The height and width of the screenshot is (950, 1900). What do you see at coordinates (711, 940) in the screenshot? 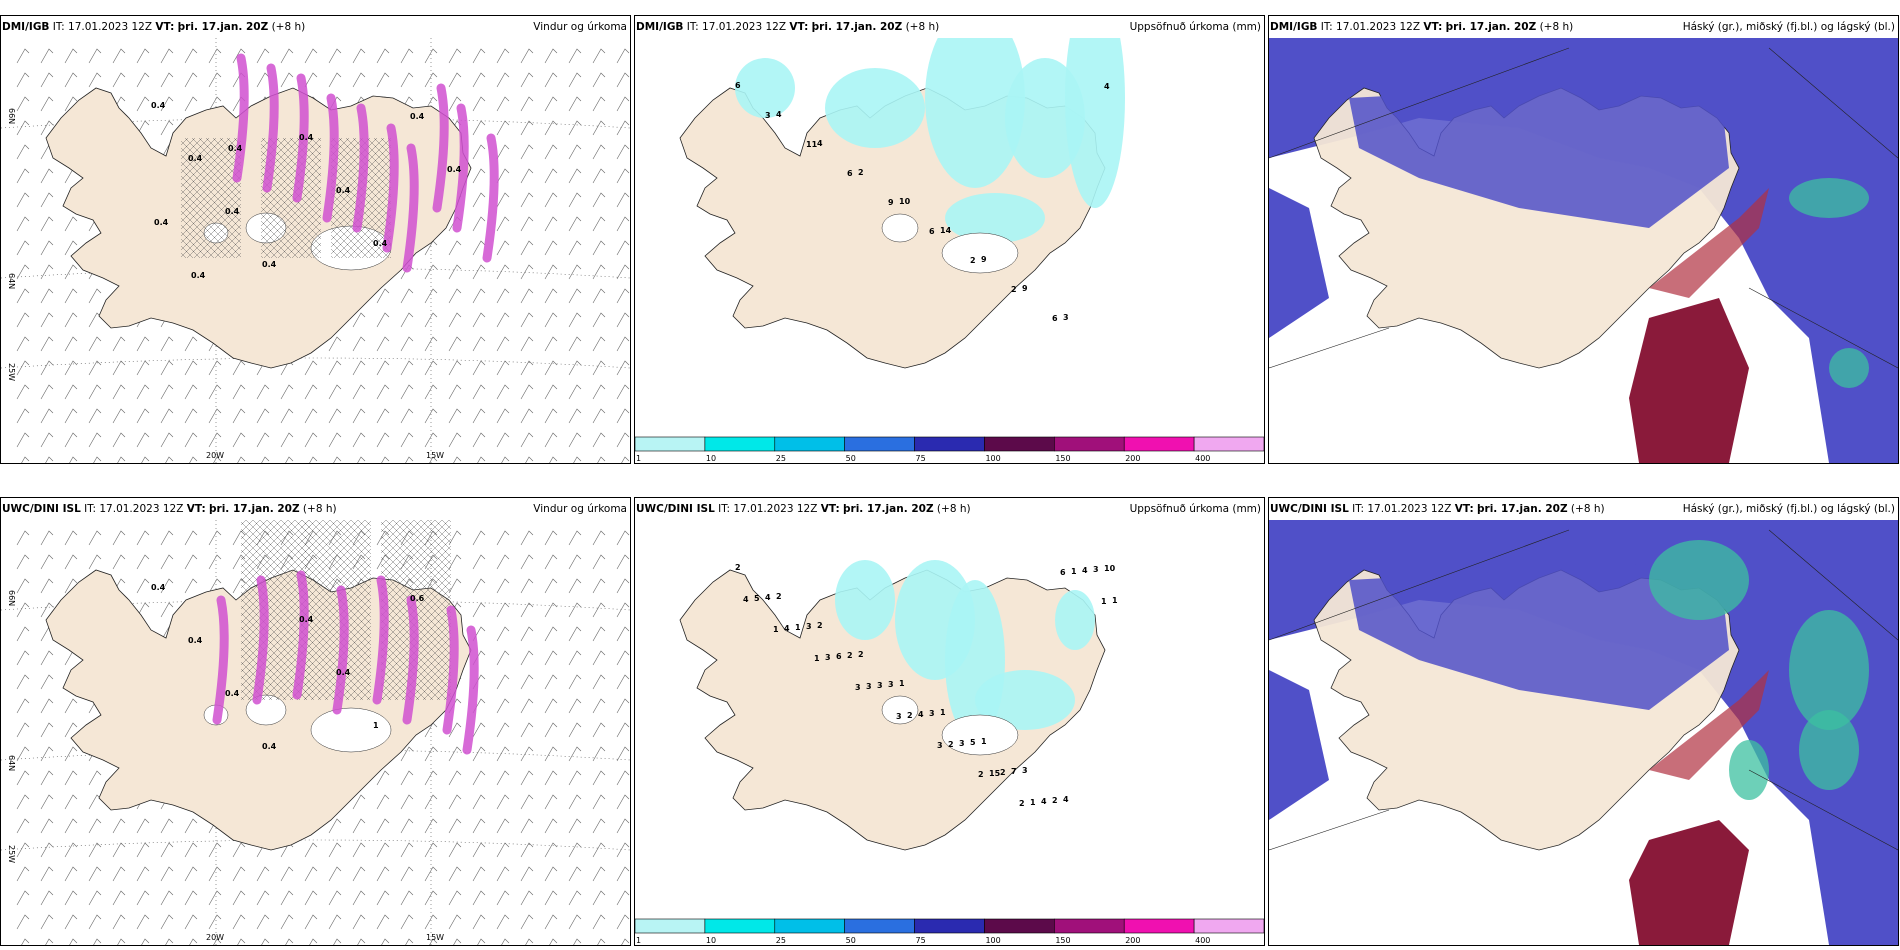
I see `colorbar-tick: 10` at bounding box center [711, 940].